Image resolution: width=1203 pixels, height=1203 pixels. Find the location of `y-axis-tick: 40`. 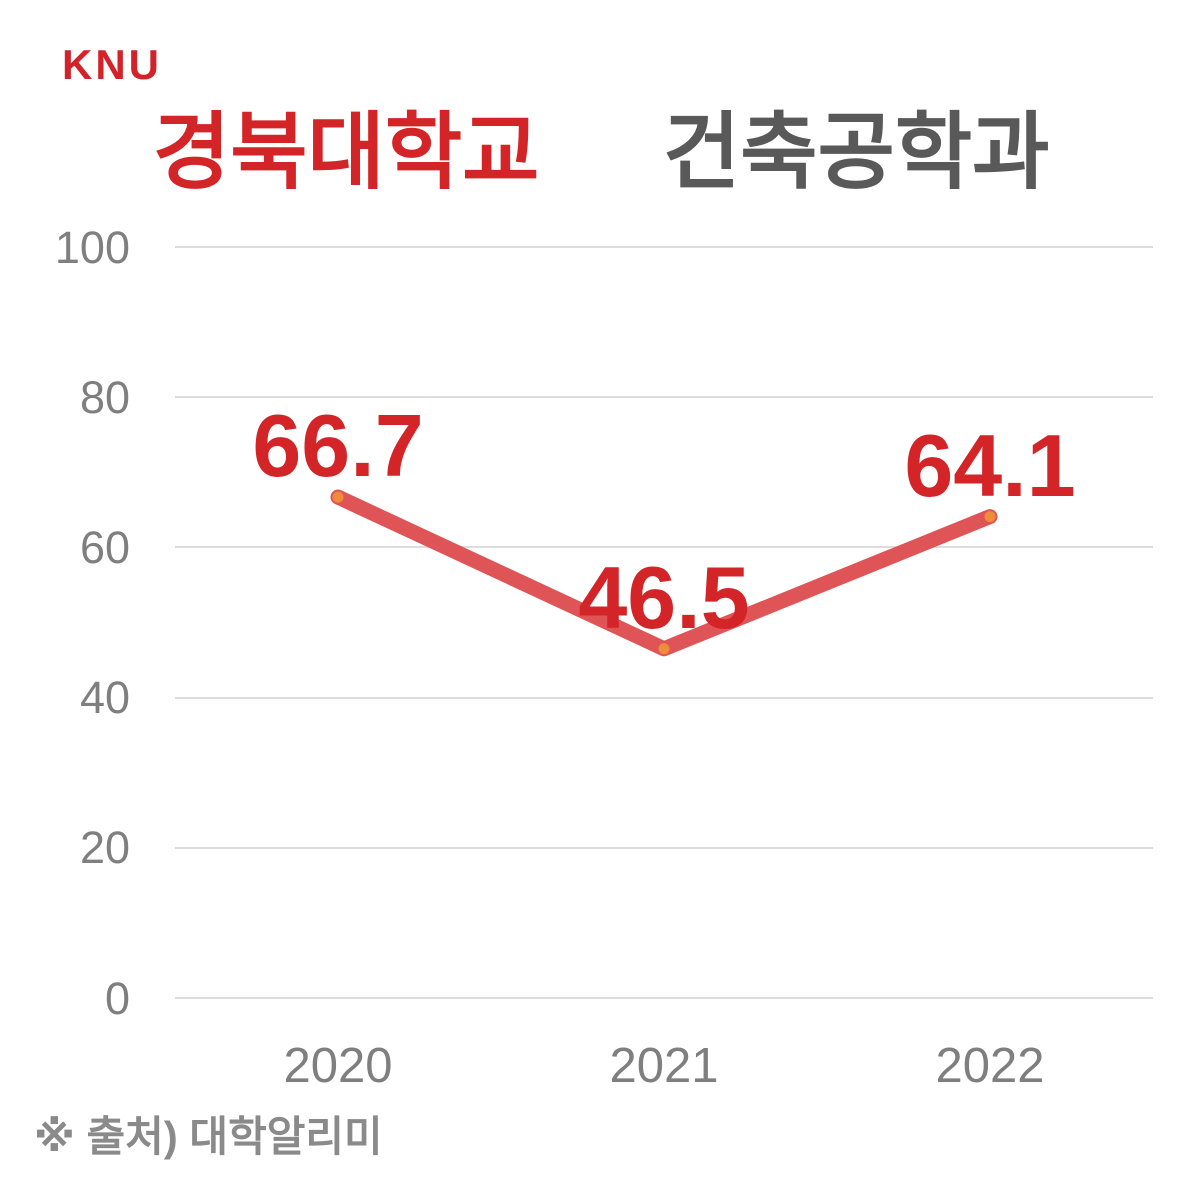

y-axis-tick: 40 is located at coordinates (104, 698).